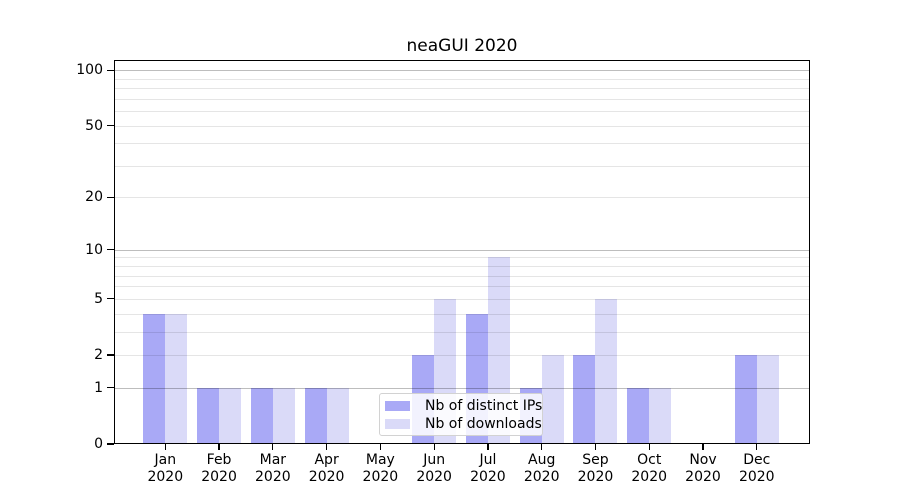  I want to click on x-tick-label: Dec 2020, so click(757, 468).